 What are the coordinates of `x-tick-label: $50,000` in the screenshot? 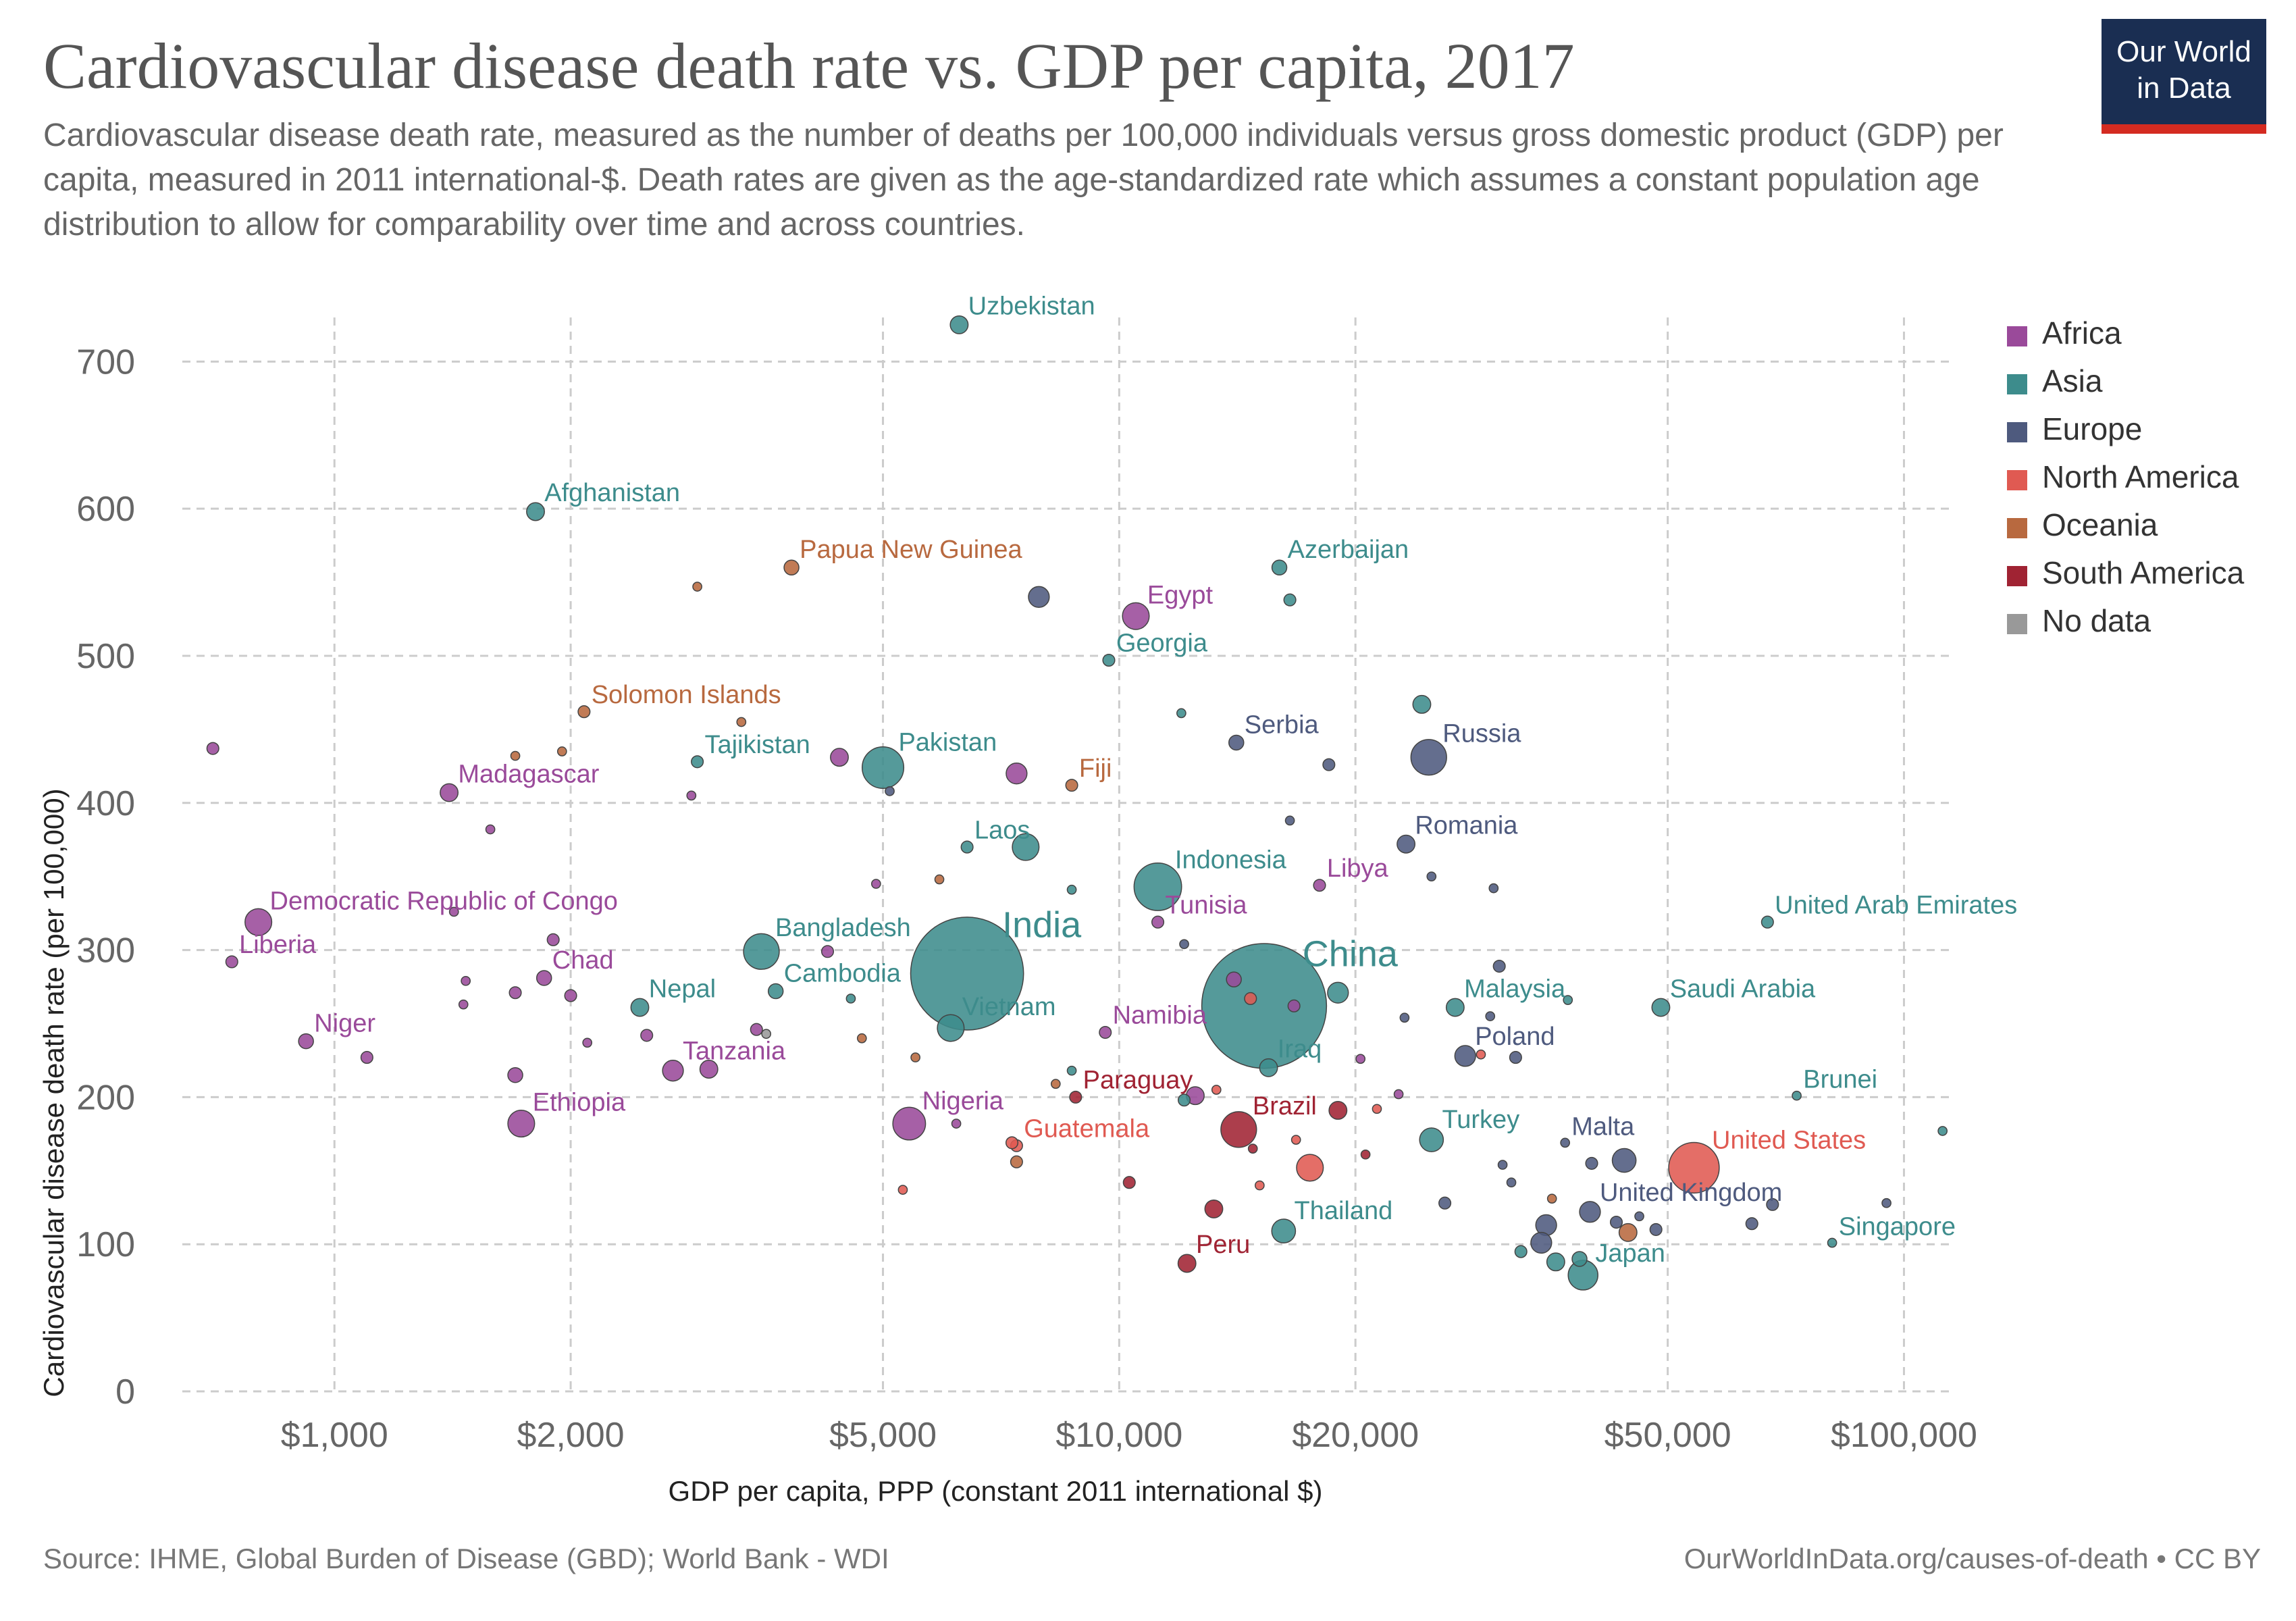 It's located at (1668, 1435).